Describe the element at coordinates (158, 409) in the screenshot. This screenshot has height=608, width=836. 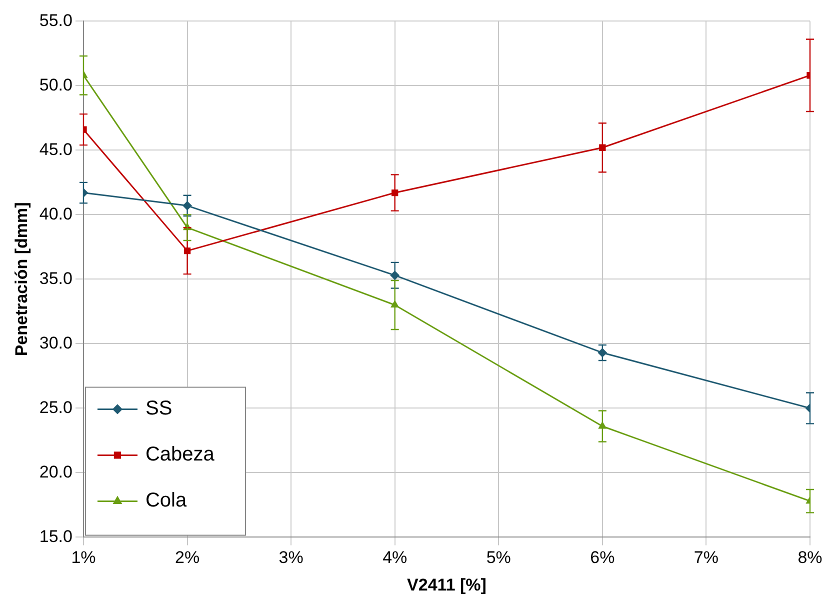
I see `legend-label: SS` at that location.